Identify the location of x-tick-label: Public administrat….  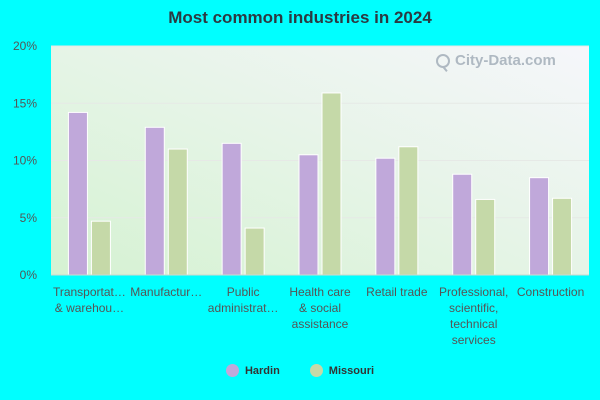
(243, 300).